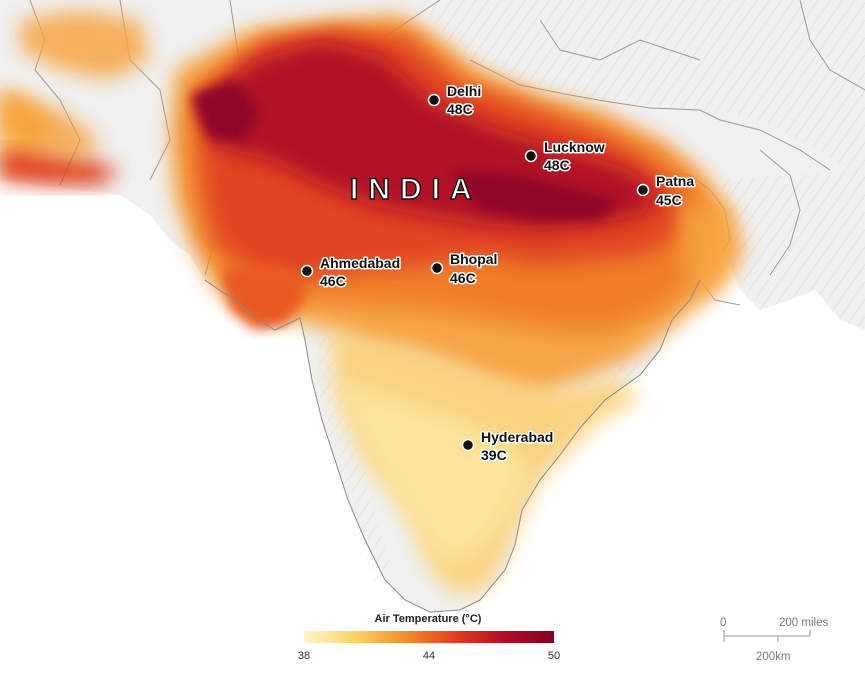 This screenshot has width=865, height=675. I want to click on city-temp: 45C, so click(669, 200).